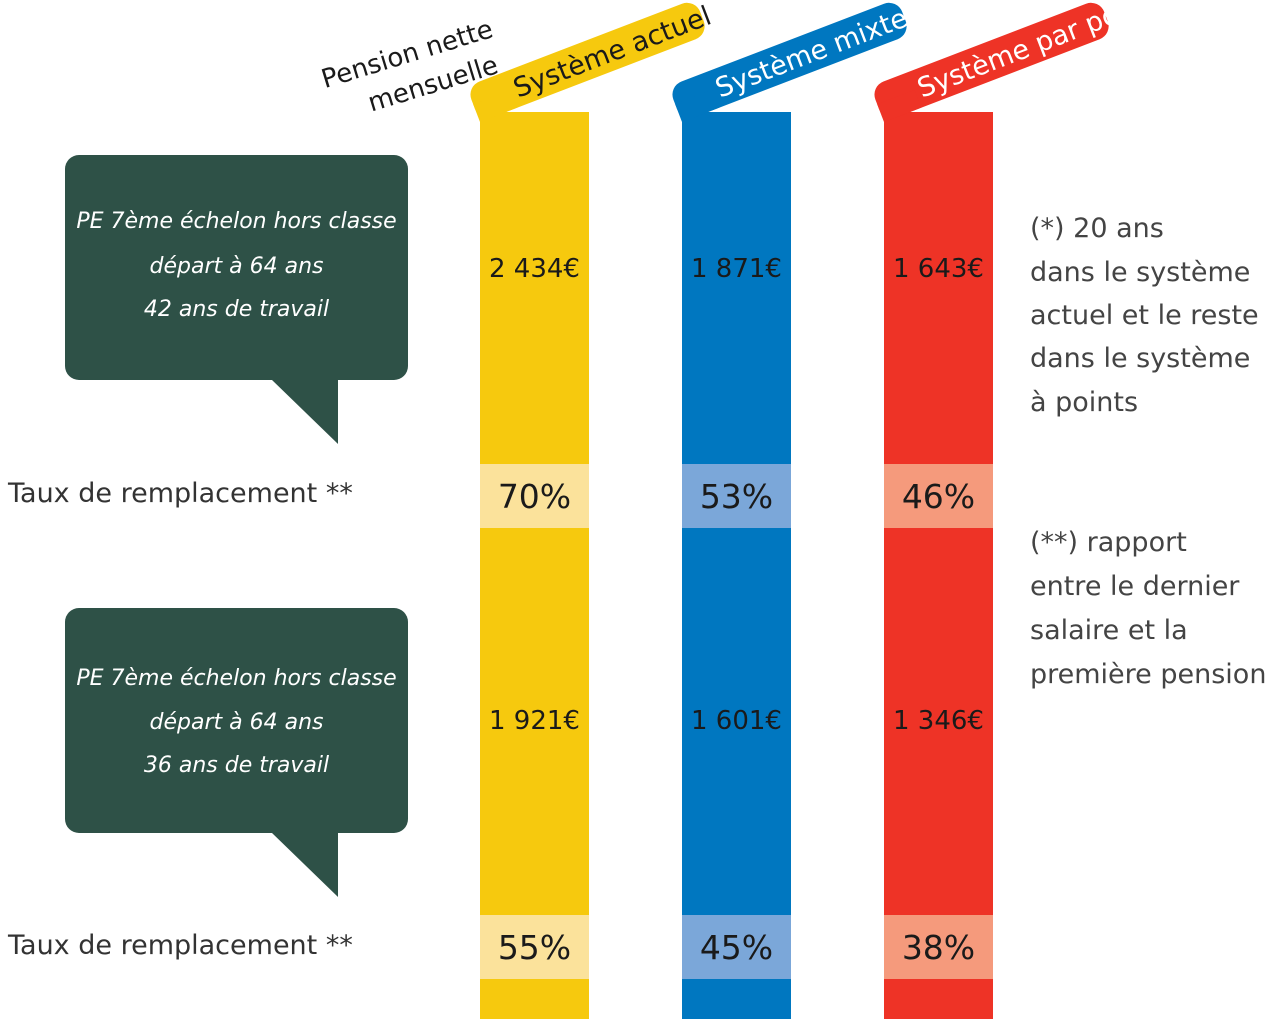  Describe the element at coordinates (534, 721) in the screenshot. I see `system-1-pension-2: 1 921€` at that location.